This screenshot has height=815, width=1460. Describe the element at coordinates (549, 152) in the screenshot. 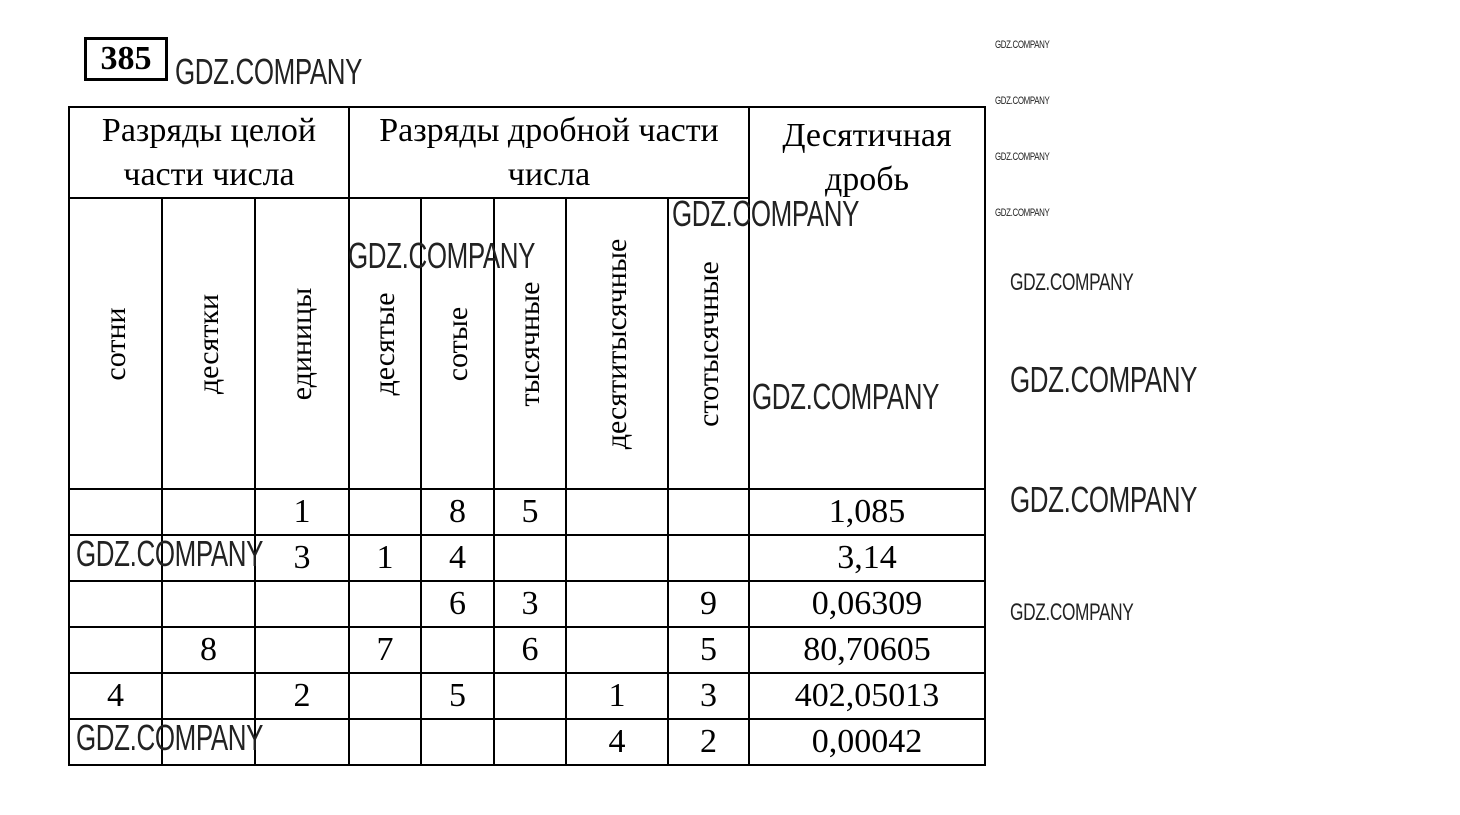

I see `header-fraction-places: Разряды дробной части числа` at that location.